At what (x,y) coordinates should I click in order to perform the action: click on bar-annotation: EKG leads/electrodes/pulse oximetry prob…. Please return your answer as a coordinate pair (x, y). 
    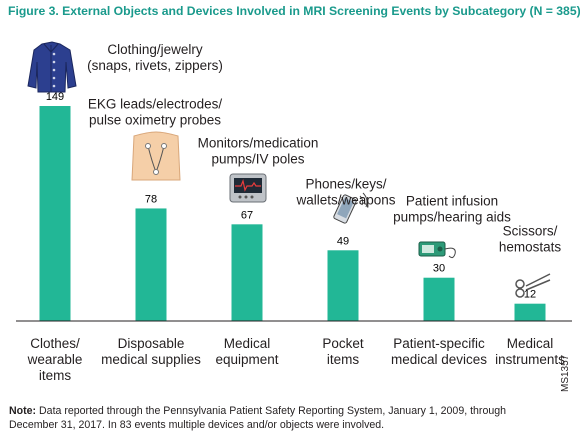
    Looking at the image, I should click on (155, 111).